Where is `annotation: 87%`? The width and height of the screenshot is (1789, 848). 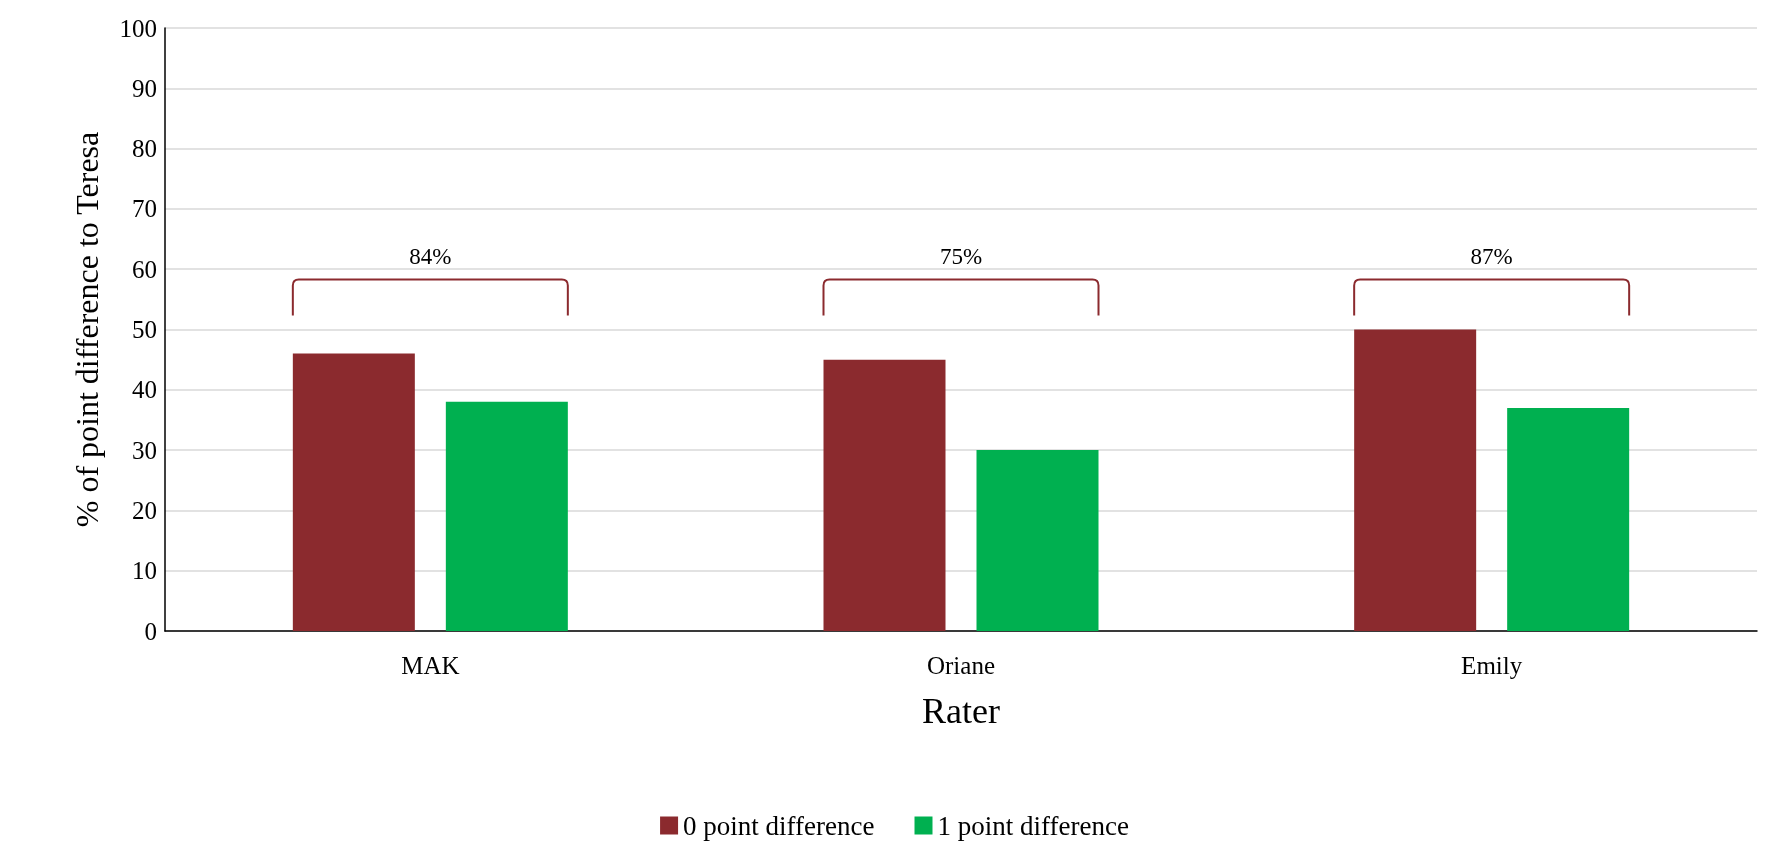 annotation: 87% is located at coordinates (1491, 256).